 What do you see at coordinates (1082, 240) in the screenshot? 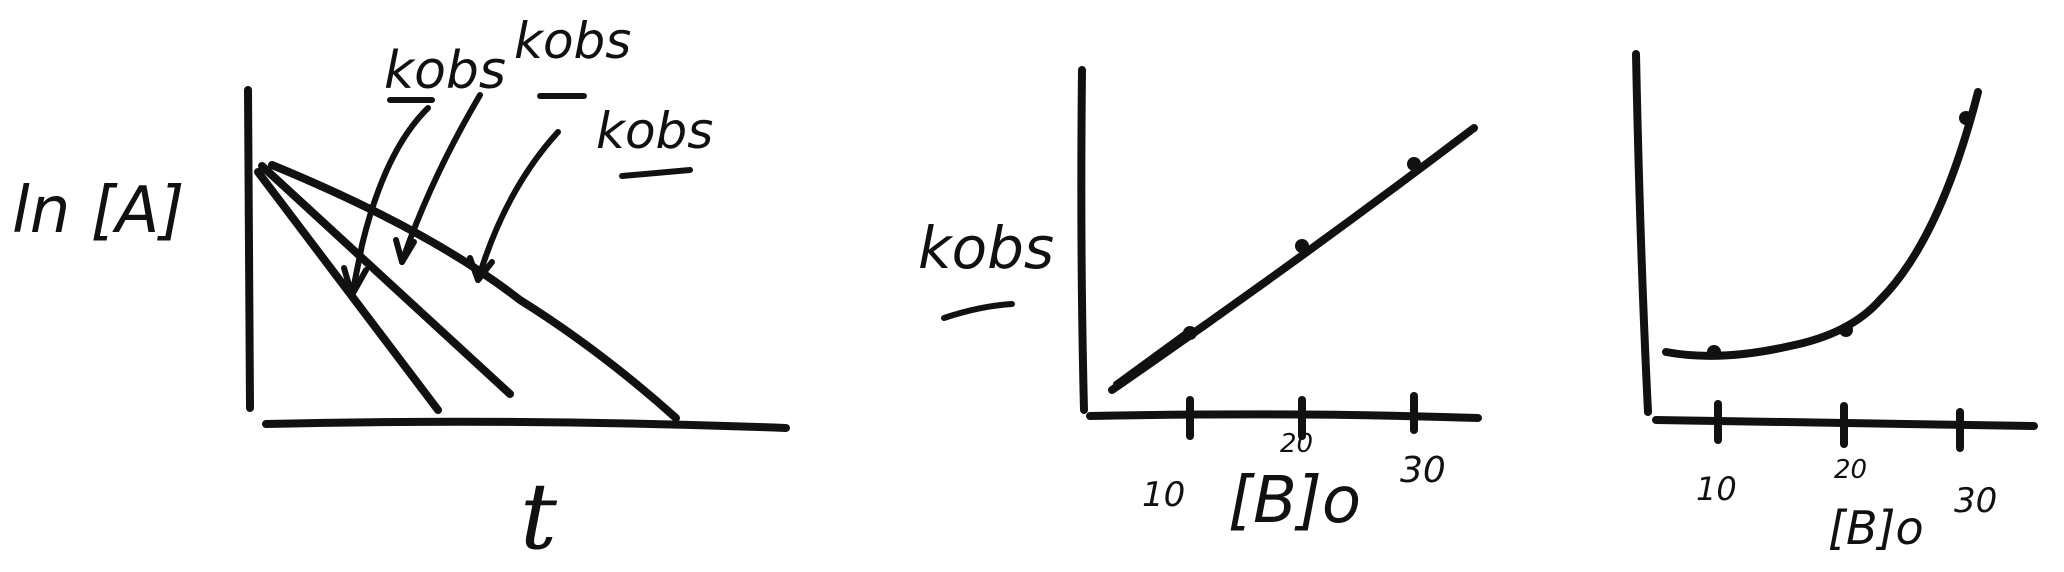
I see `chart2-y-axis` at bounding box center [1082, 240].